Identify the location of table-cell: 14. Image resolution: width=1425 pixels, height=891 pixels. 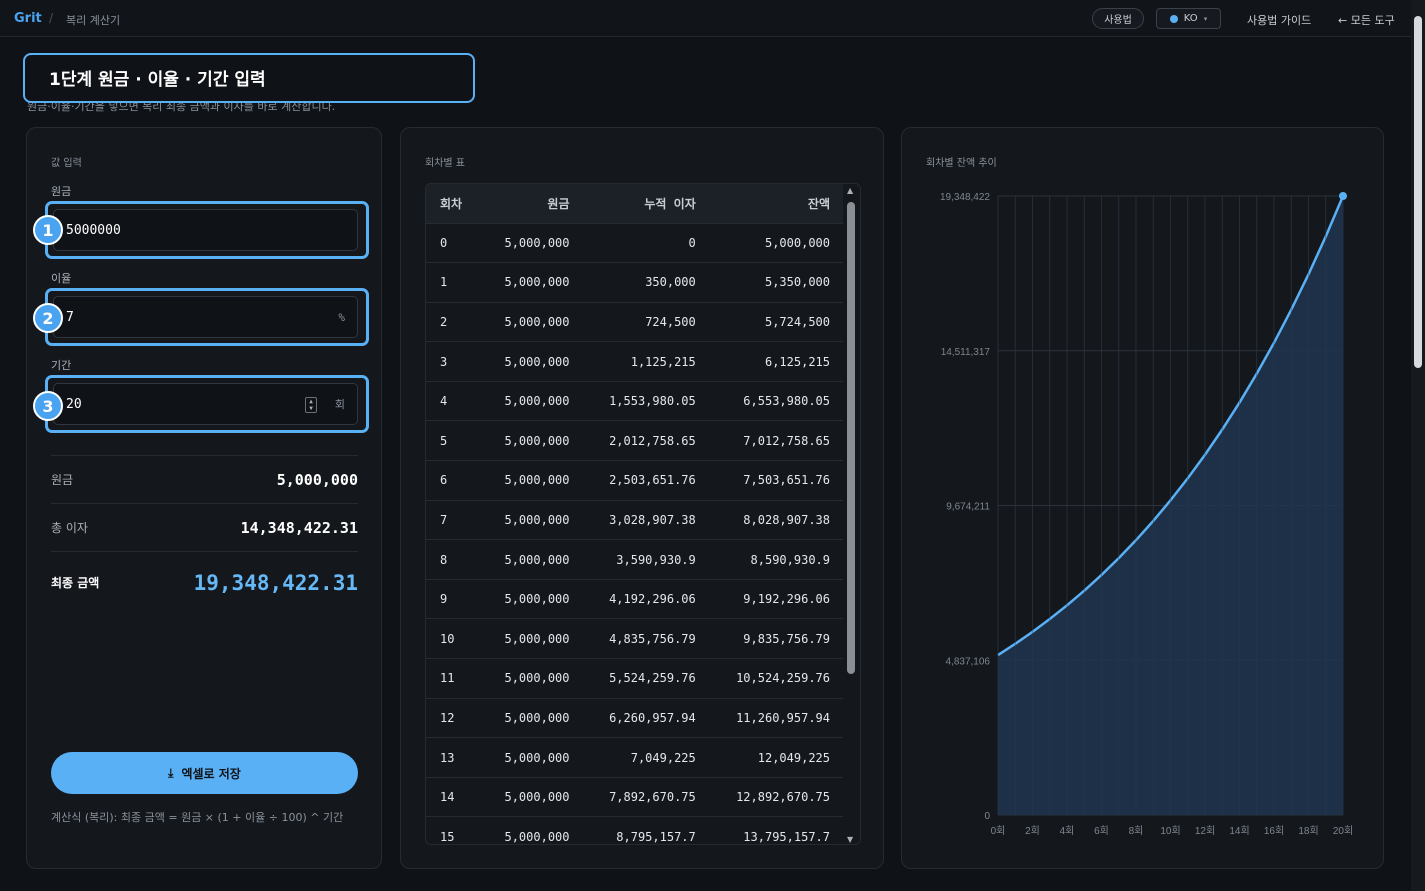
(454, 797).